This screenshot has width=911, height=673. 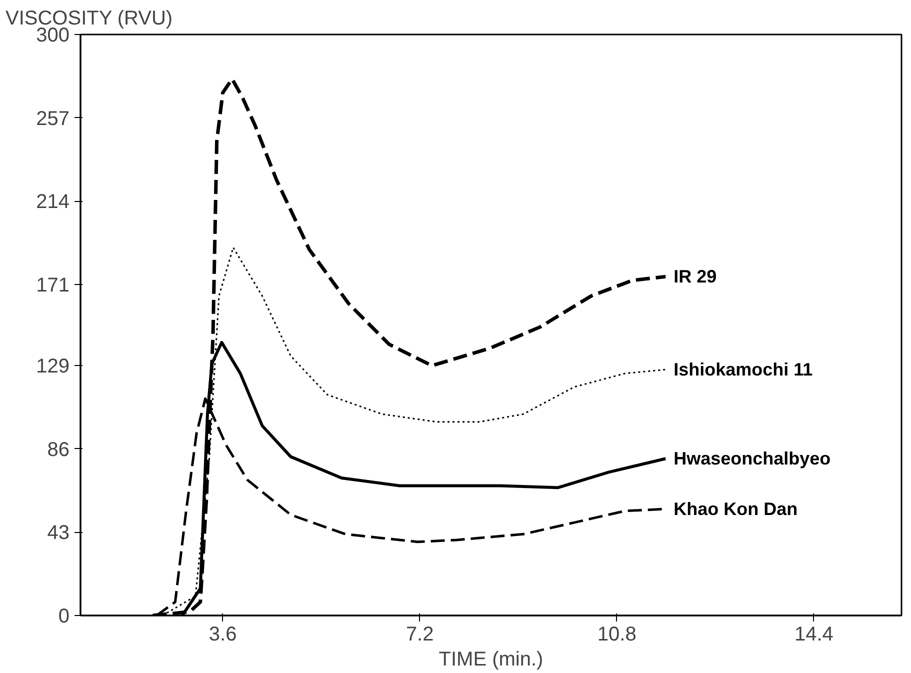 What do you see at coordinates (58, 449) in the screenshot?
I see `y-tick-label: 86` at bounding box center [58, 449].